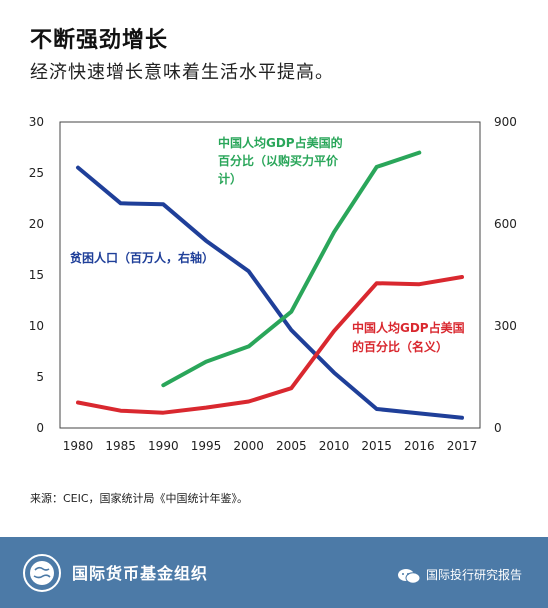 Image resolution: width=548 pixels, height=608 pixels. I want to click on left-tick-label: 25, so click(36, 173).